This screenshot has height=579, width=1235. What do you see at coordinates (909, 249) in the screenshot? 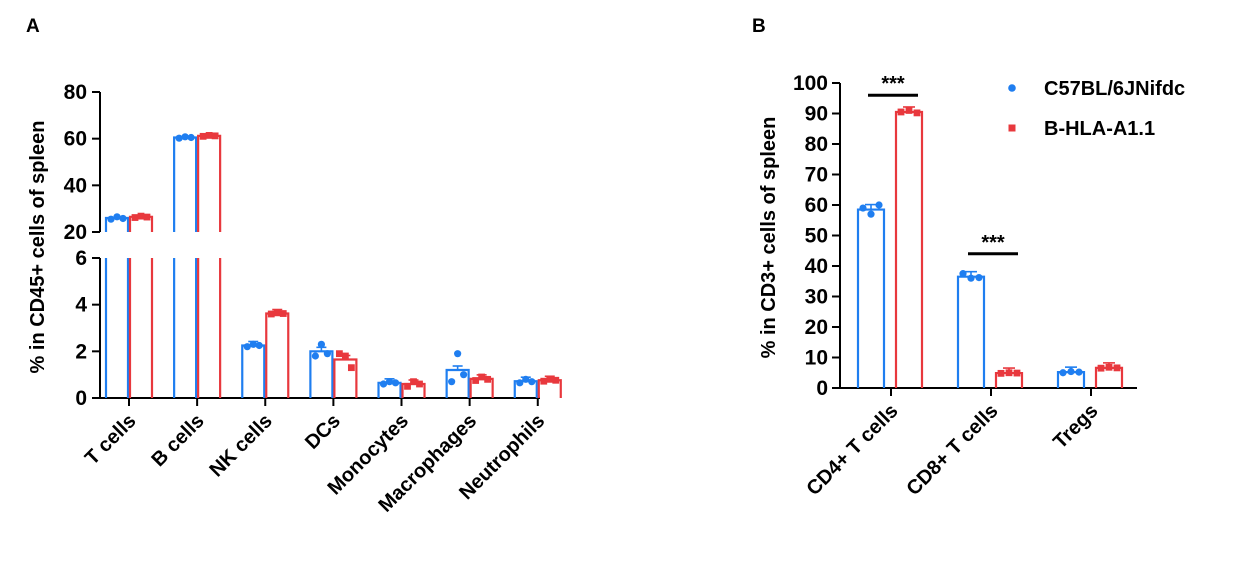
I see `bar-cd4-t-cells-s1` at bounding box center [909, 249].